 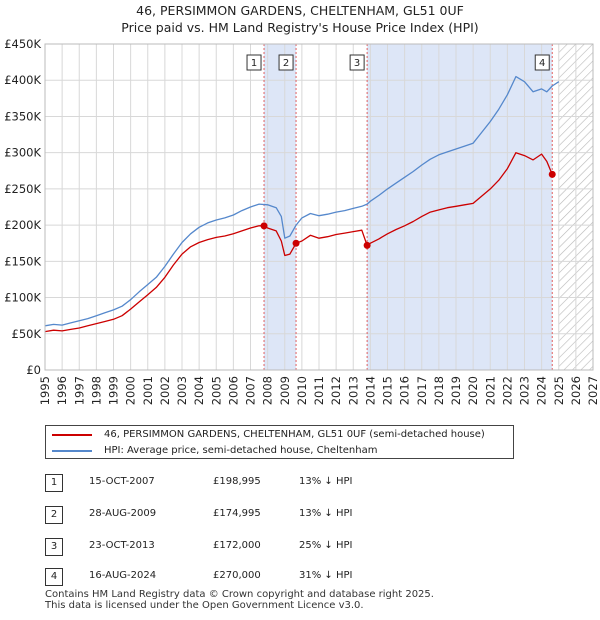 What do you see at coordinates (27, 334) in the screenshot?
I see `y-tick-label: £50K` at bounding box center [27, 334].